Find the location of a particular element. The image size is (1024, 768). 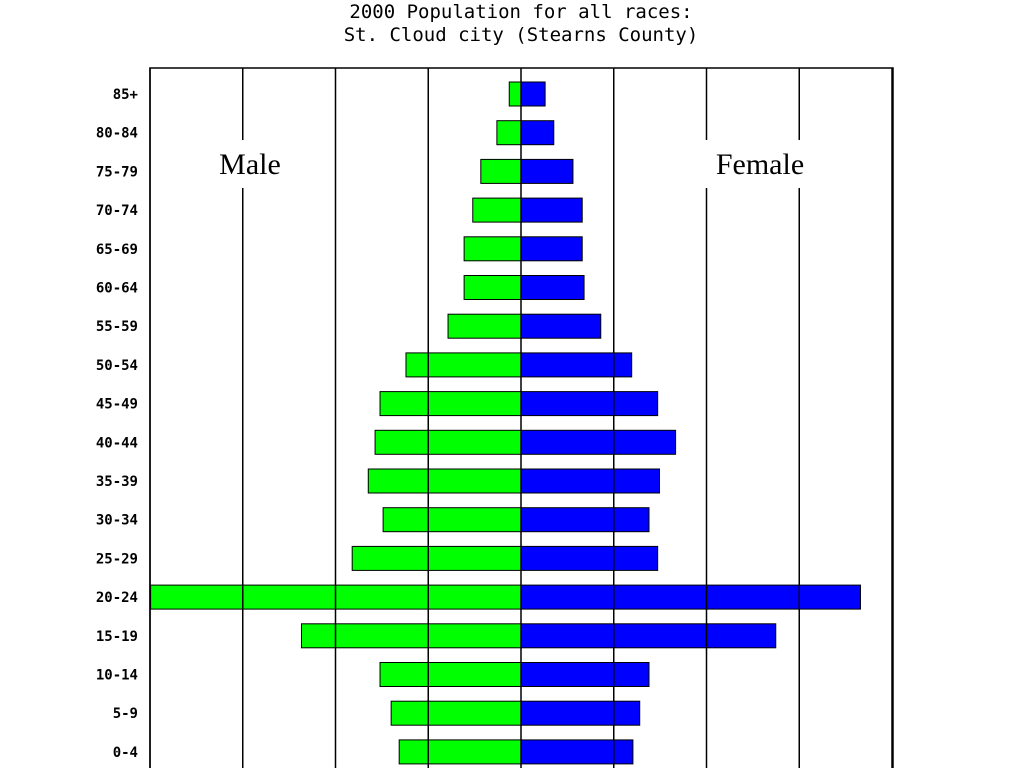

y-tick-label: 40-44 is located at coordinates (117, 443).